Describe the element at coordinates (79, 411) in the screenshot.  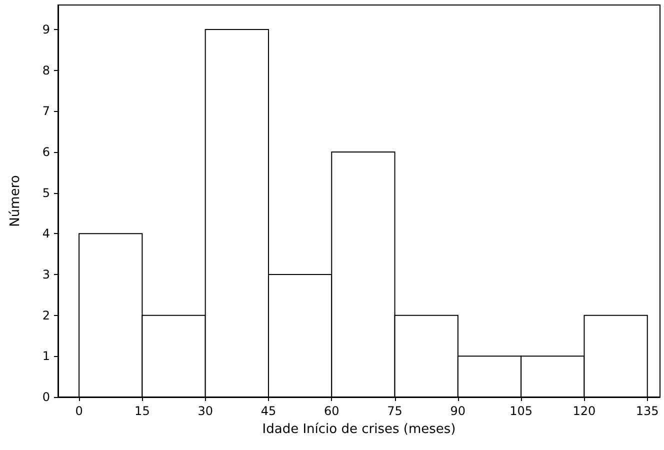
I see `x-tick-label: 0` at that location.